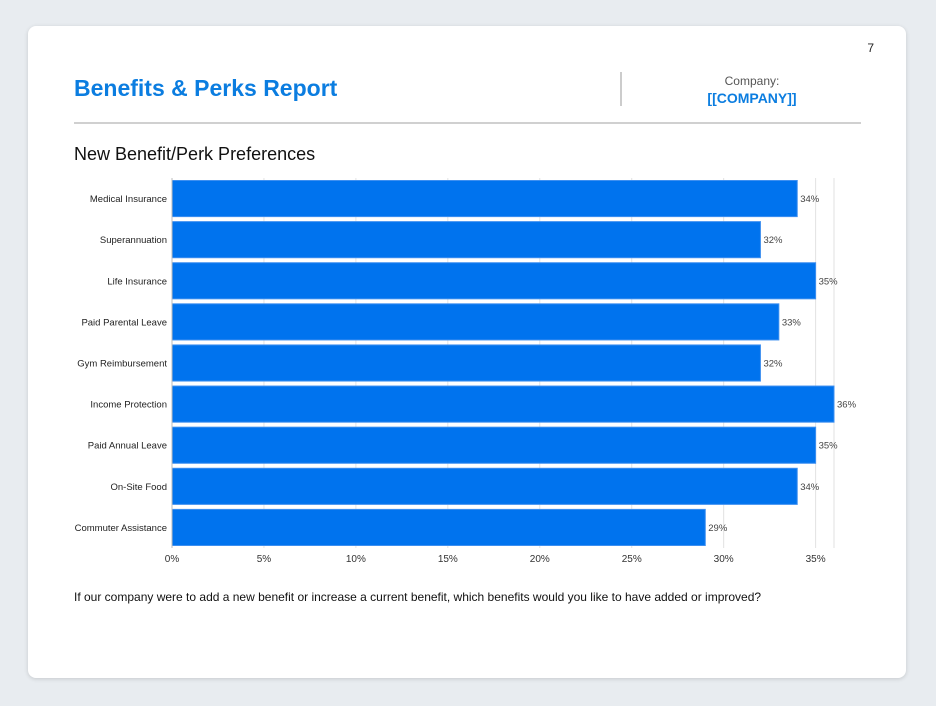 The width and height of the screenshot is (936, 706). Describe the element at coordinates (847, 405) in the screenshot. I see `data-label: 36%` at that location.